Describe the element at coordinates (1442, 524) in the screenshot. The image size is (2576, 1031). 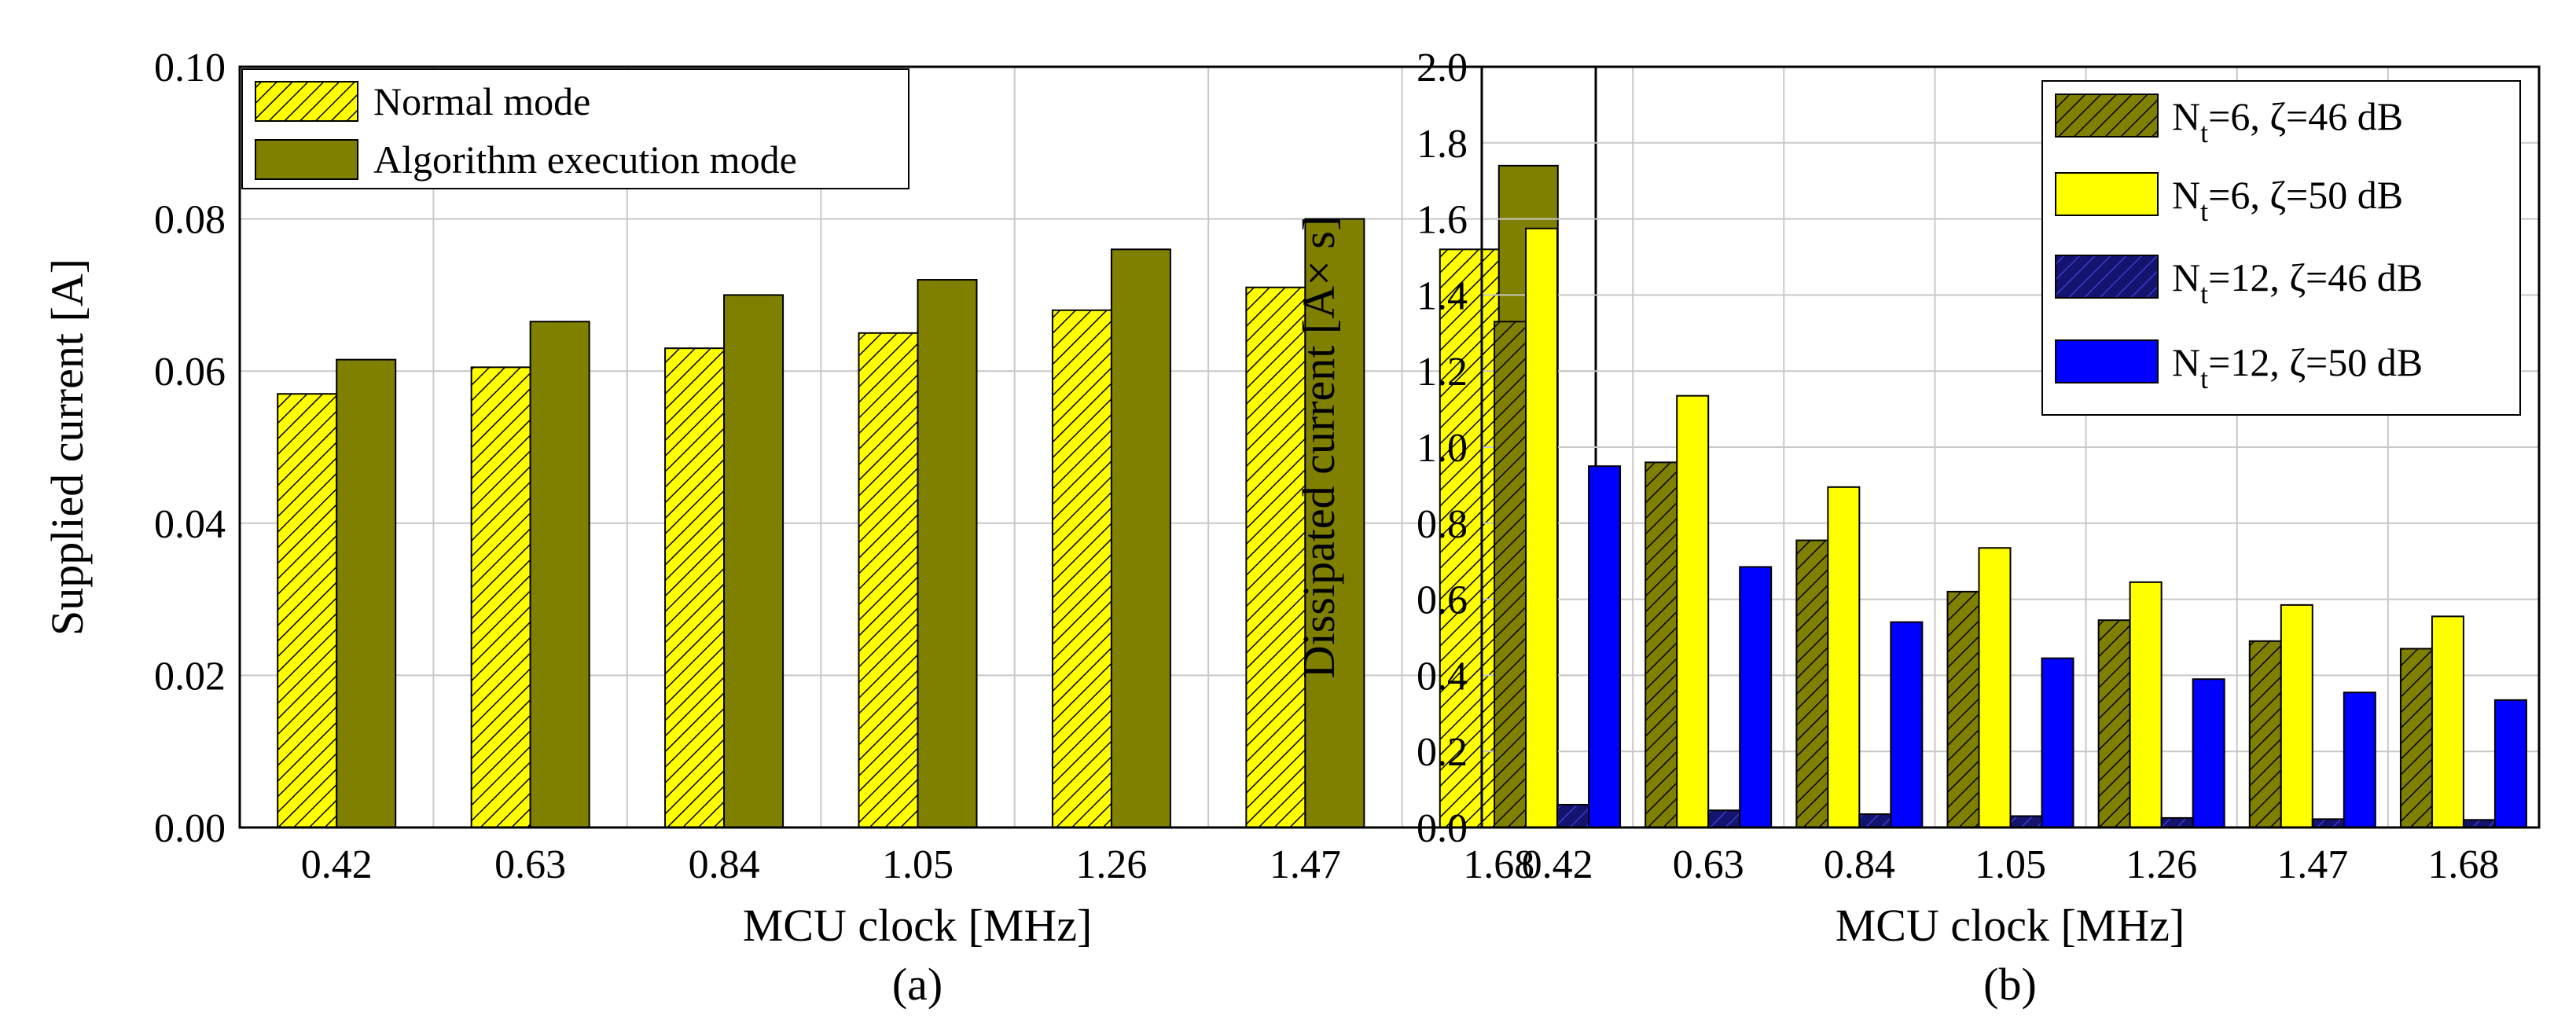
I see `chart-b-y-tick-label: 0.8` at that location.